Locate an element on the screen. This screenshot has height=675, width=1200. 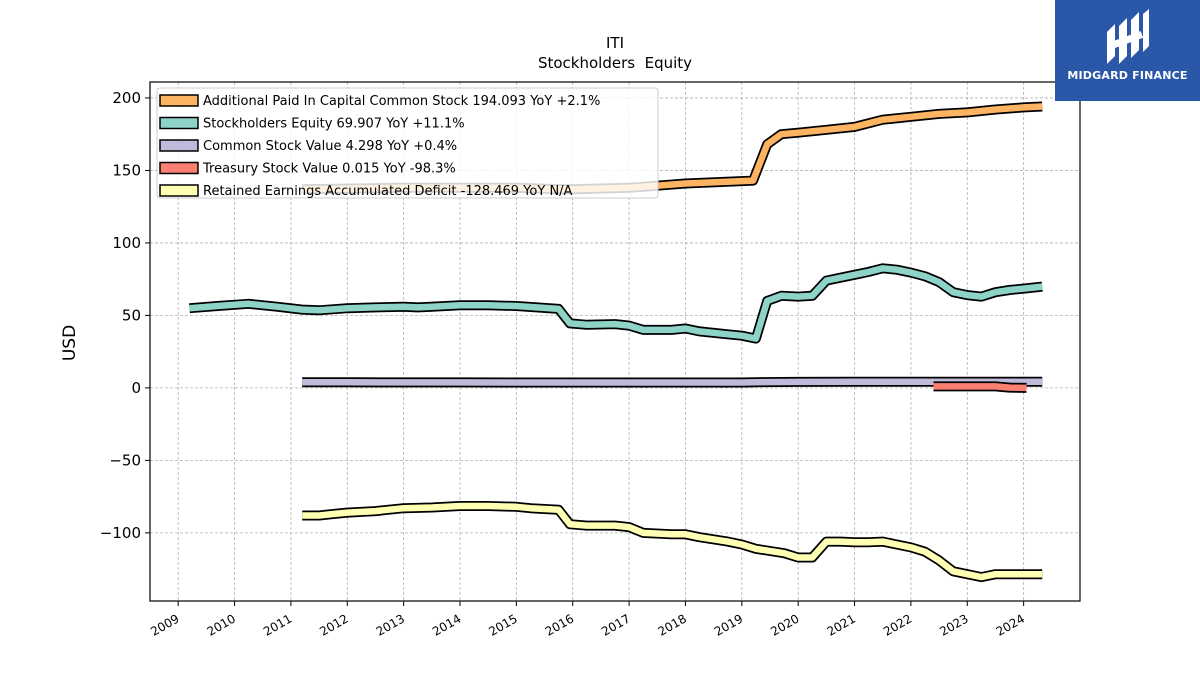
chart-subtitle: Stockholders Equity is located at coordinates (615, 63).